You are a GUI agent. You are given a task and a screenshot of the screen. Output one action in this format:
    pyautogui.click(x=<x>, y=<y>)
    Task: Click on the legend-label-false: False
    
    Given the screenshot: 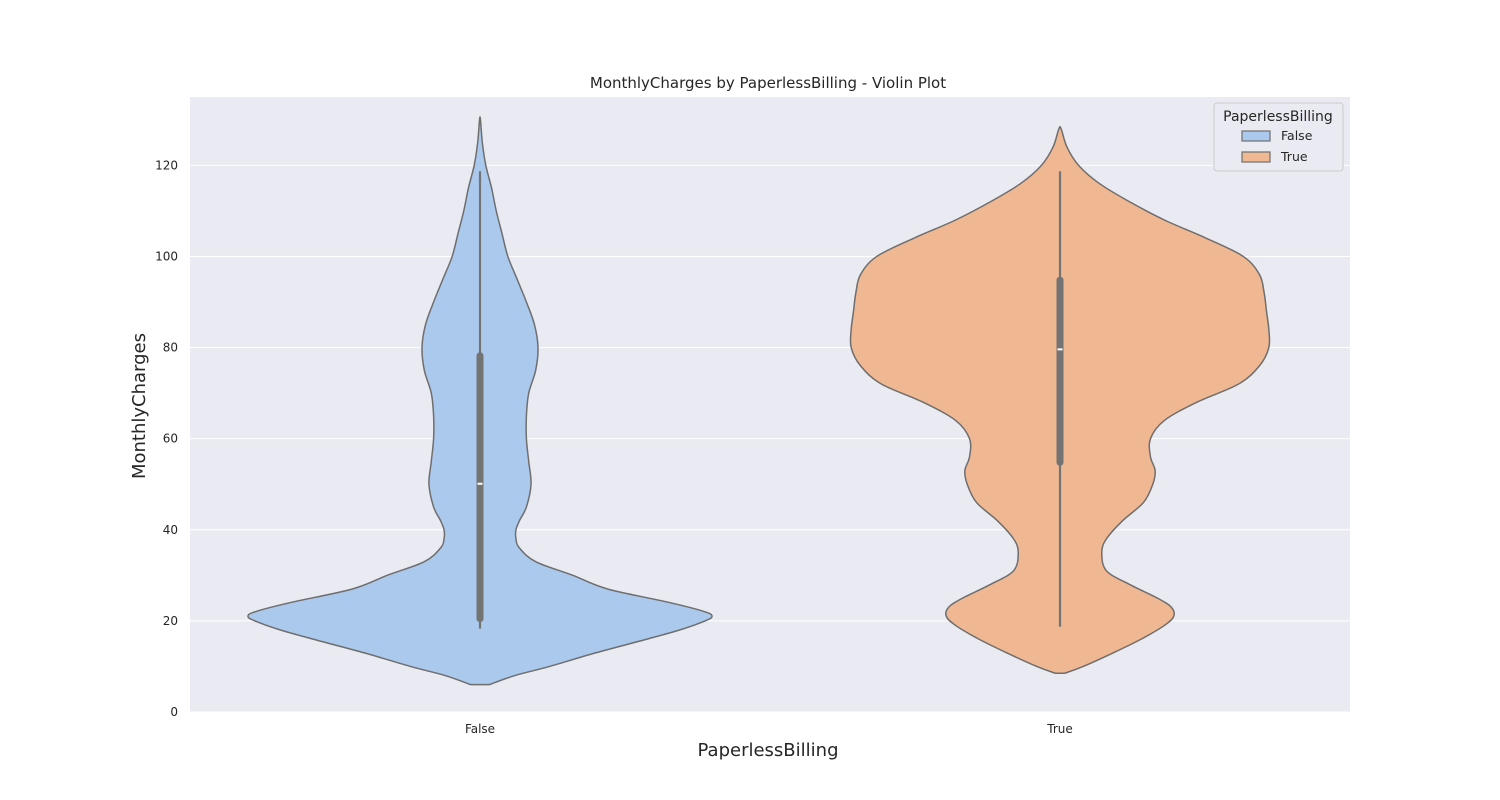 What is the action you would take?
    pyautogui.click(x=1297, y=135)
    